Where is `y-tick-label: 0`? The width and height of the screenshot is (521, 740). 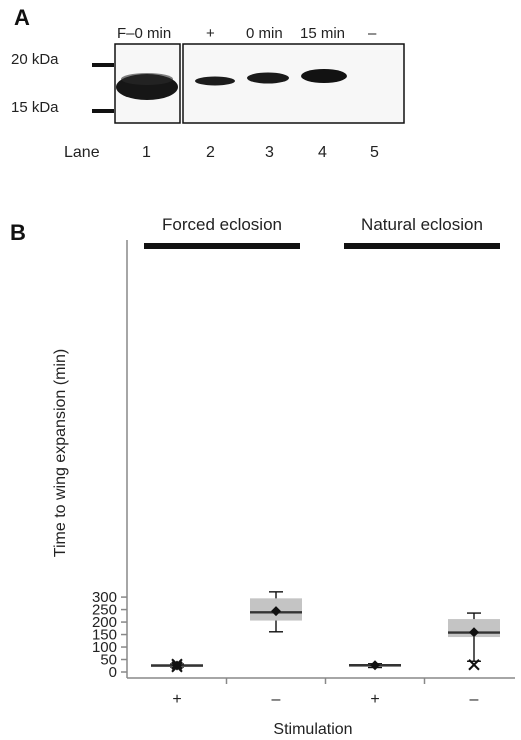 y-tick-label: 0 is located at coordinates (113, 672).